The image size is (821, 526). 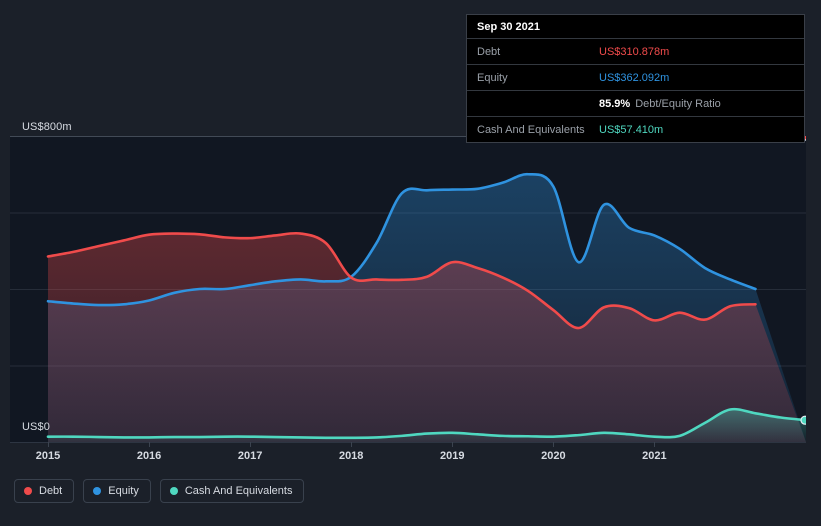 I want to click on chart-legend: Debt Equity Cash And Equivalents, so click(x=159, y=491).